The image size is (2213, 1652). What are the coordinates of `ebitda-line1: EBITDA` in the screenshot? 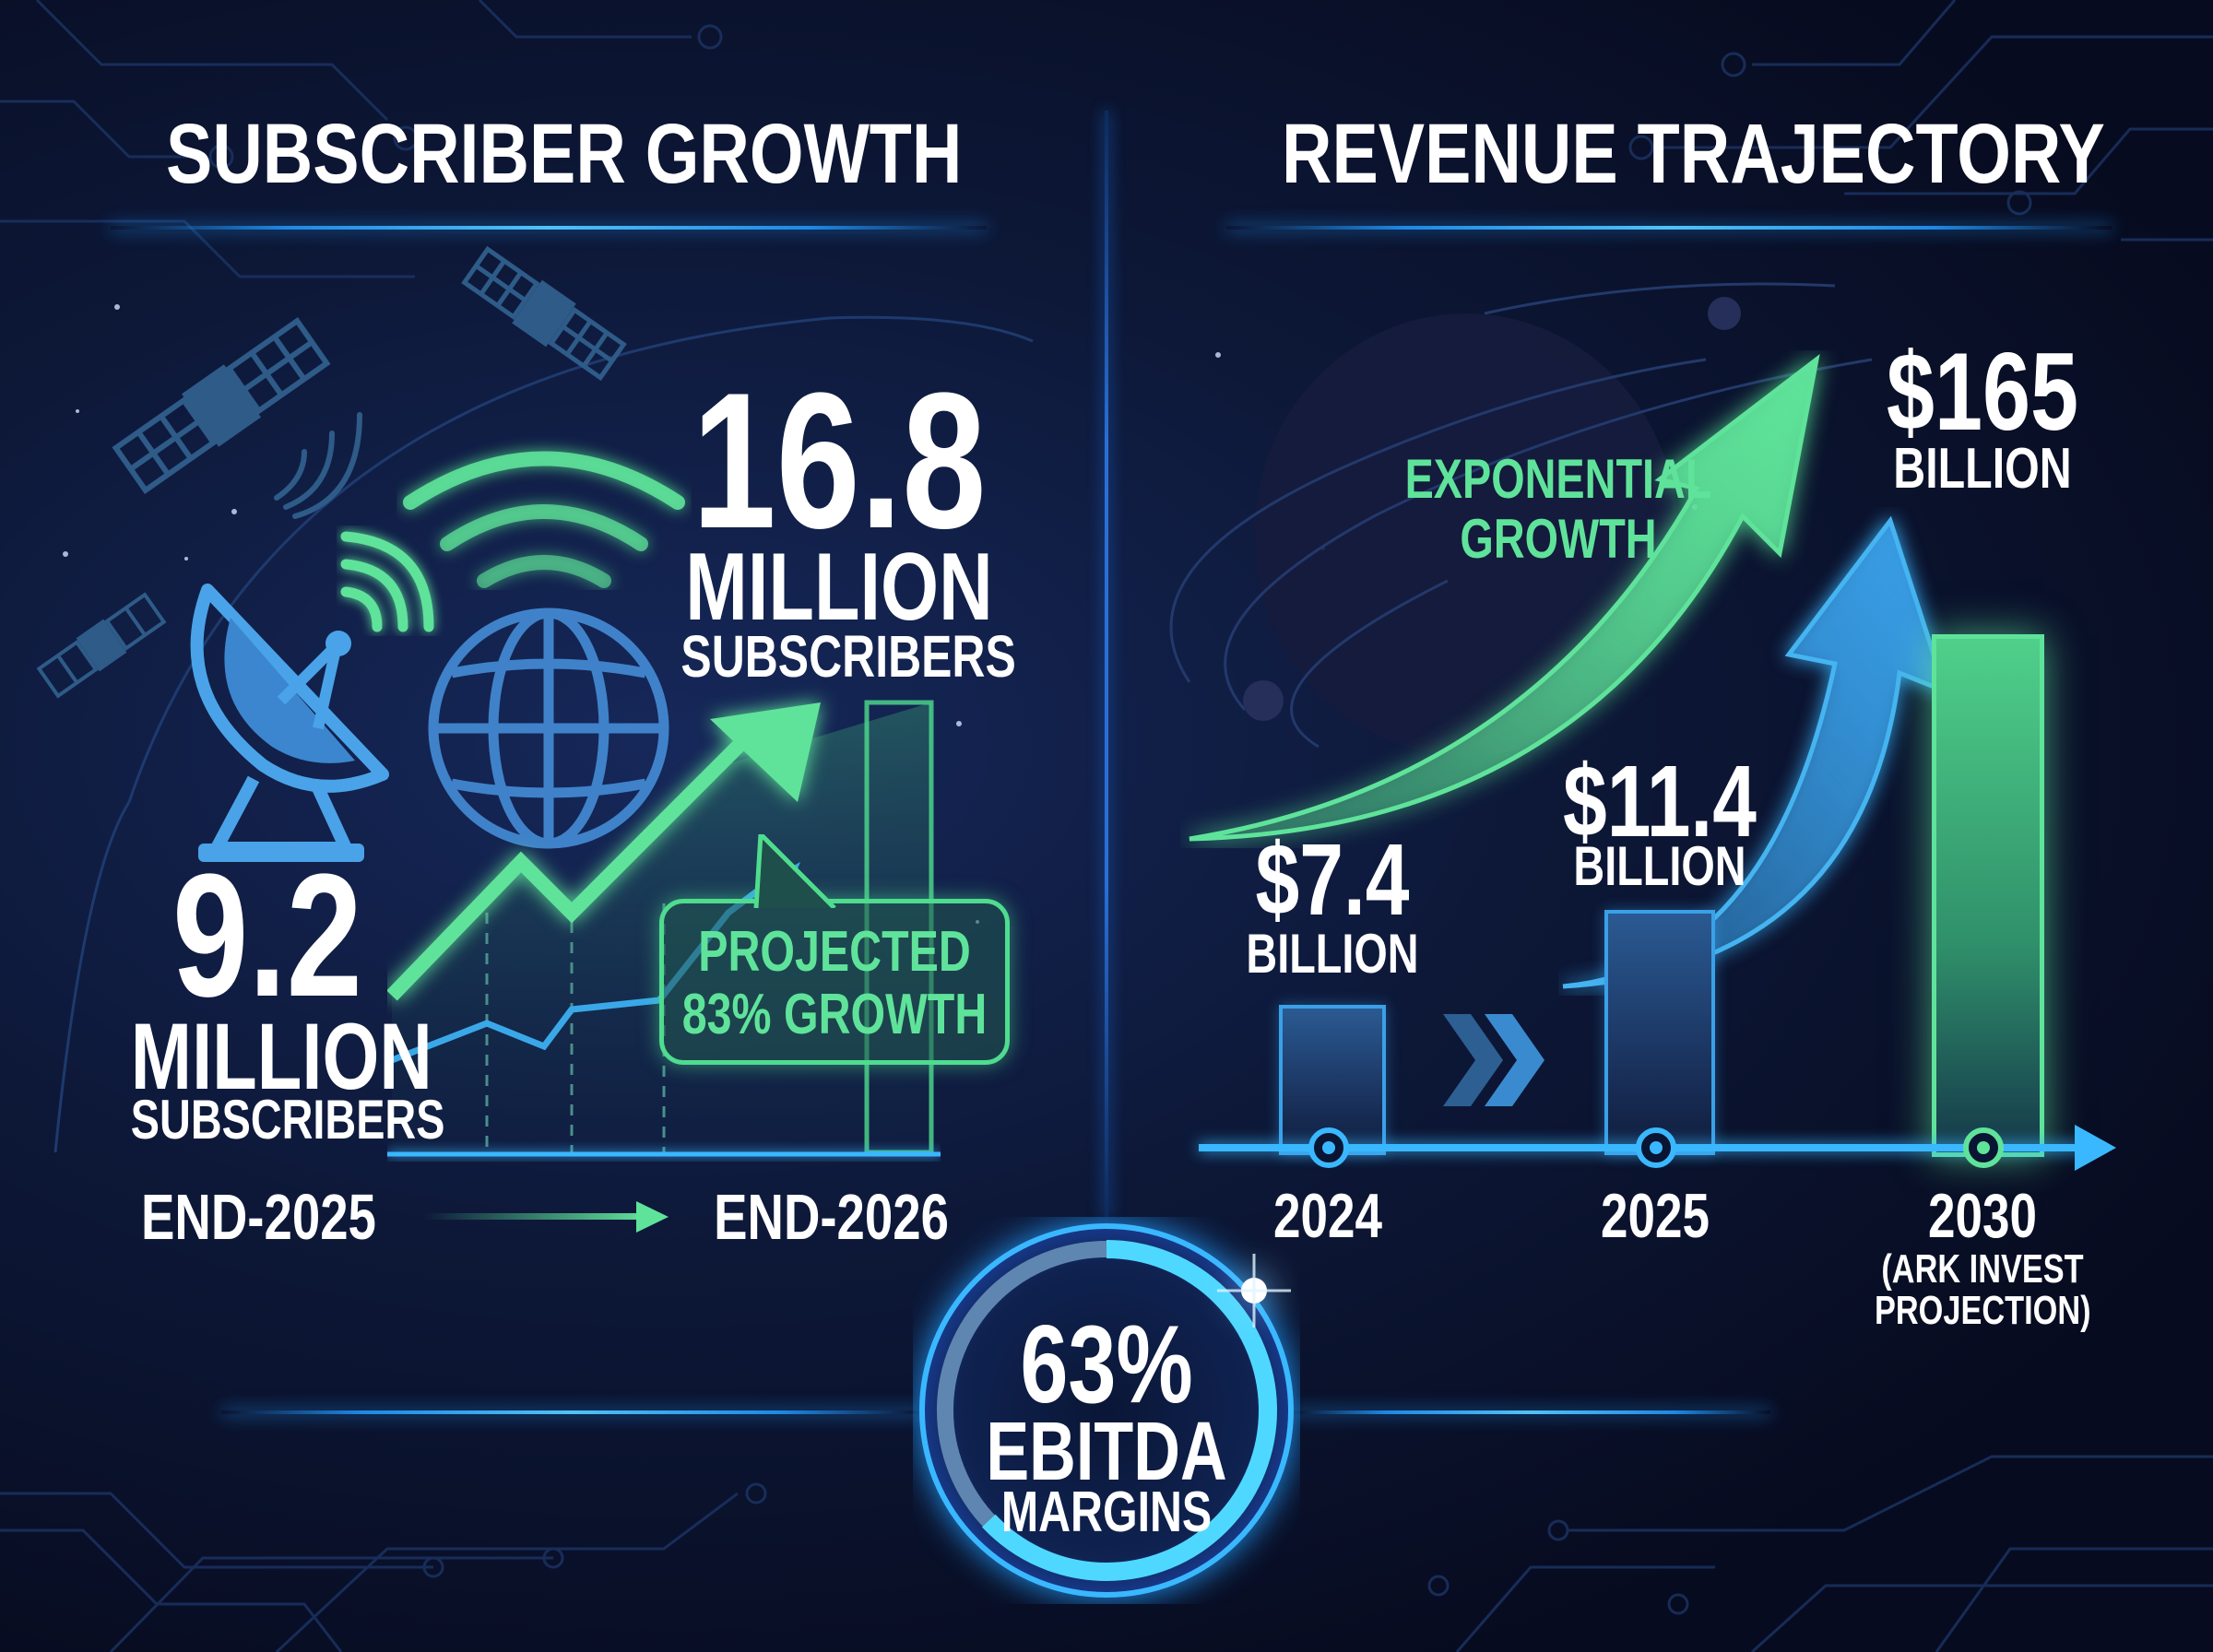 It's located at (1106, 1452).